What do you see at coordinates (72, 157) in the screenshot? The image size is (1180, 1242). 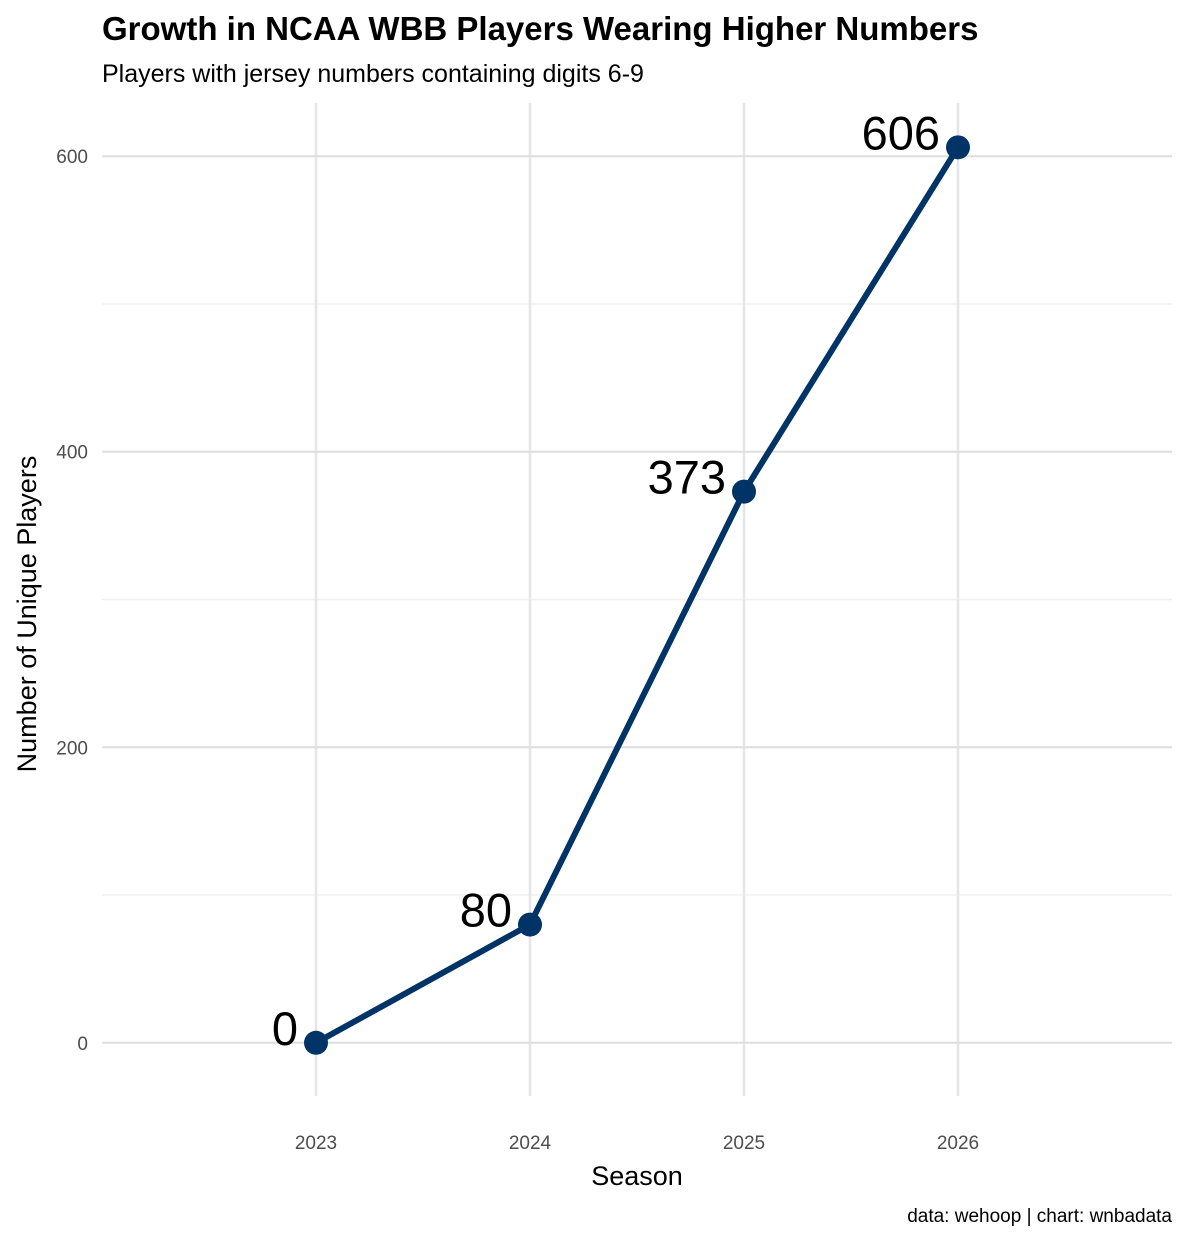 I see `y-tick-label: 600` at bounding box center [72, 157].